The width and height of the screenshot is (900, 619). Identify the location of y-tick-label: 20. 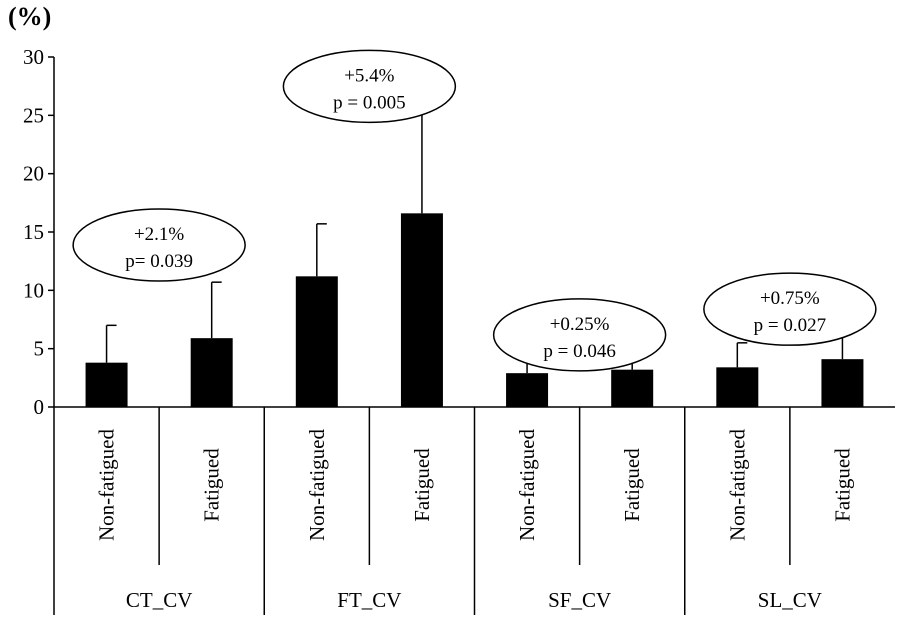
(33, 174).